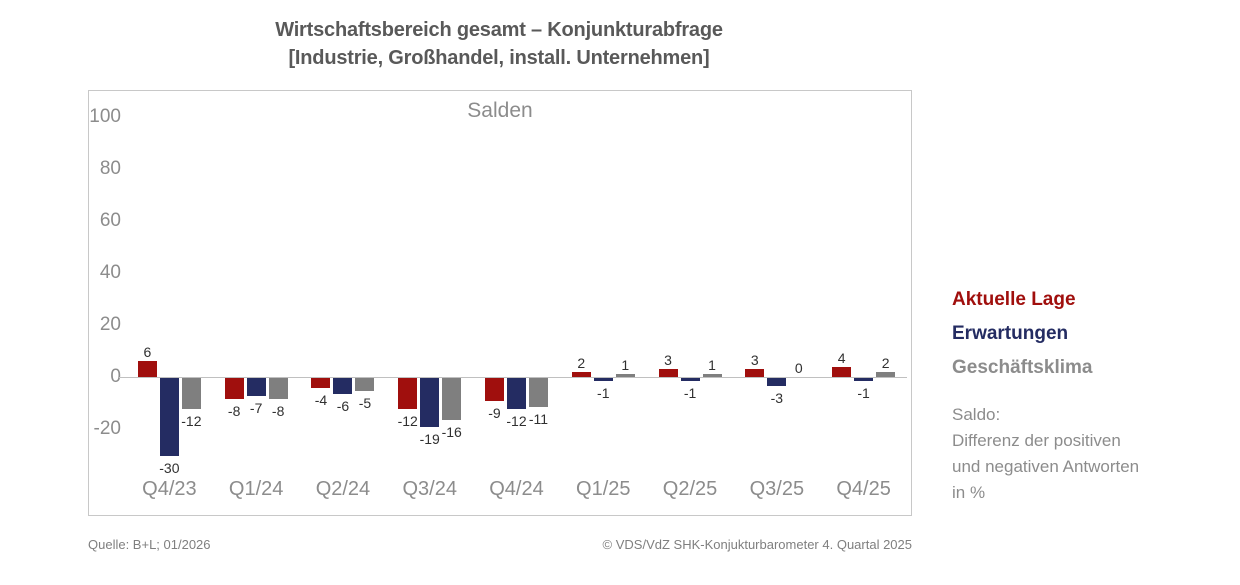  I want to click on y-tick-label: -20, so click(107, 428).